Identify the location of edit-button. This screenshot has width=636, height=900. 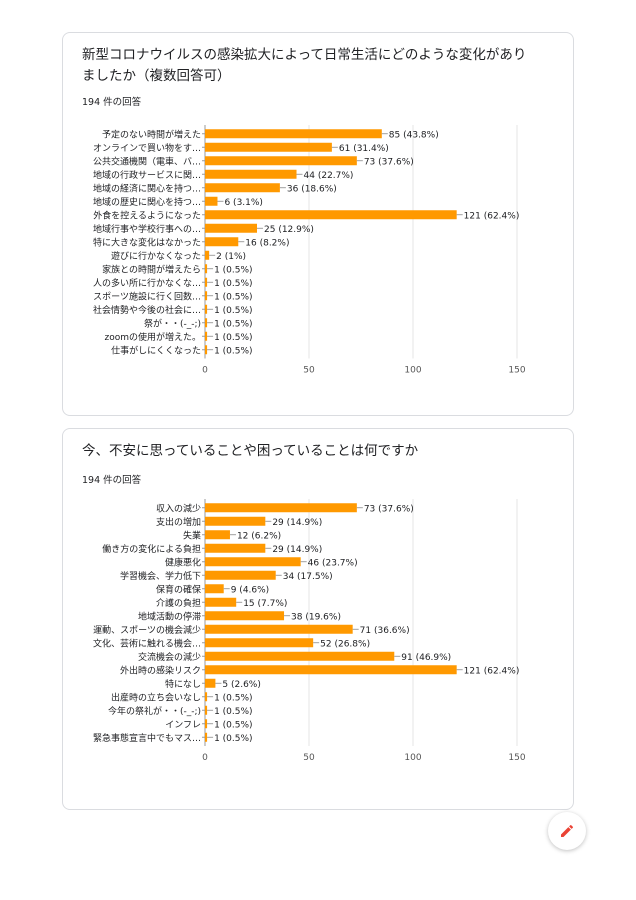
(567, 831).